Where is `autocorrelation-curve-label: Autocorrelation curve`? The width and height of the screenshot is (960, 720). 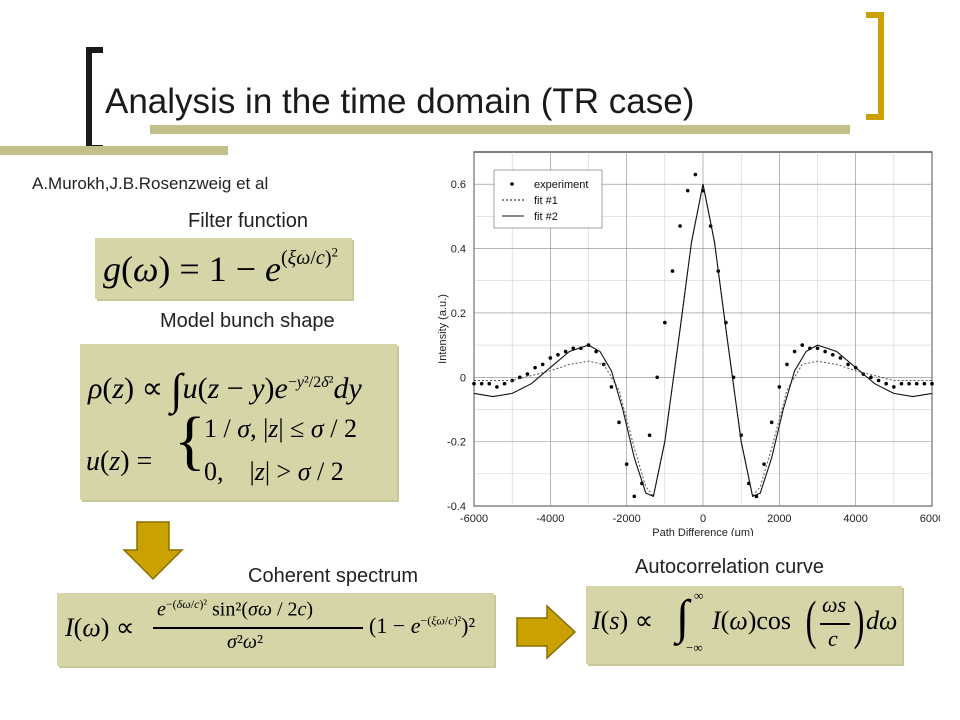 autocorrelation-curve-label: Autocorrelation curve is located at coordinates (729, 567).